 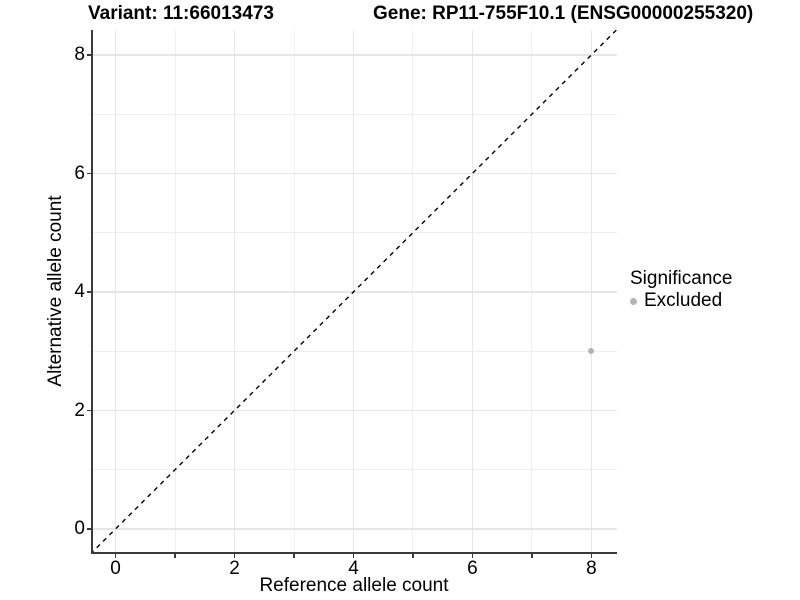 What do you see at coordinates (591, 568) in the screenshot?
I see `x-tick-label: 8` at bounding box center [591, 568].